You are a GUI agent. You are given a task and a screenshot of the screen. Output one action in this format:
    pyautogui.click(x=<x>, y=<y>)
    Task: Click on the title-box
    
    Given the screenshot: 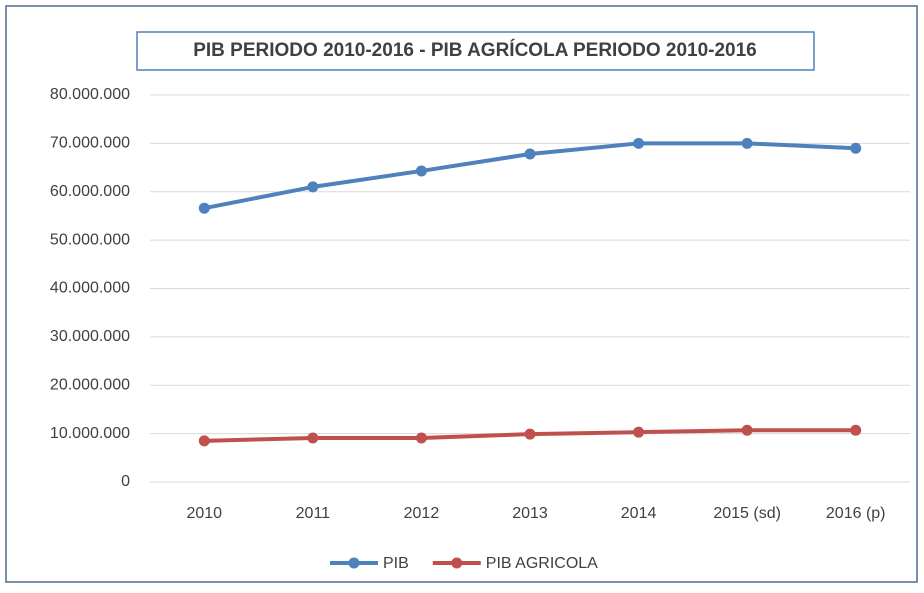 What is the action you would take?
    pyautogui.click(x=475, y=51)
    